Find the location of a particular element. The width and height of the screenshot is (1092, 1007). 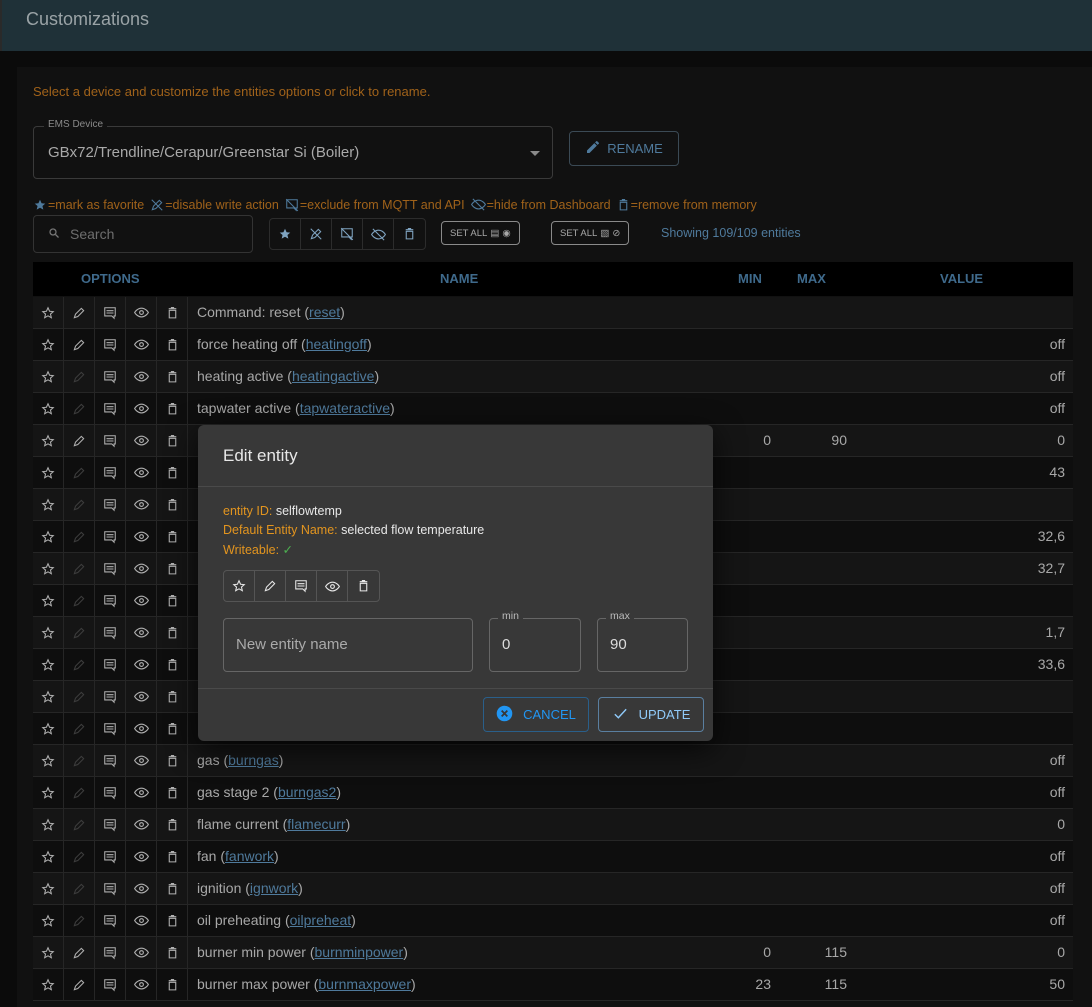

table-row: tapwater active (tapwateractive) off is located at coordinates (553, 409).